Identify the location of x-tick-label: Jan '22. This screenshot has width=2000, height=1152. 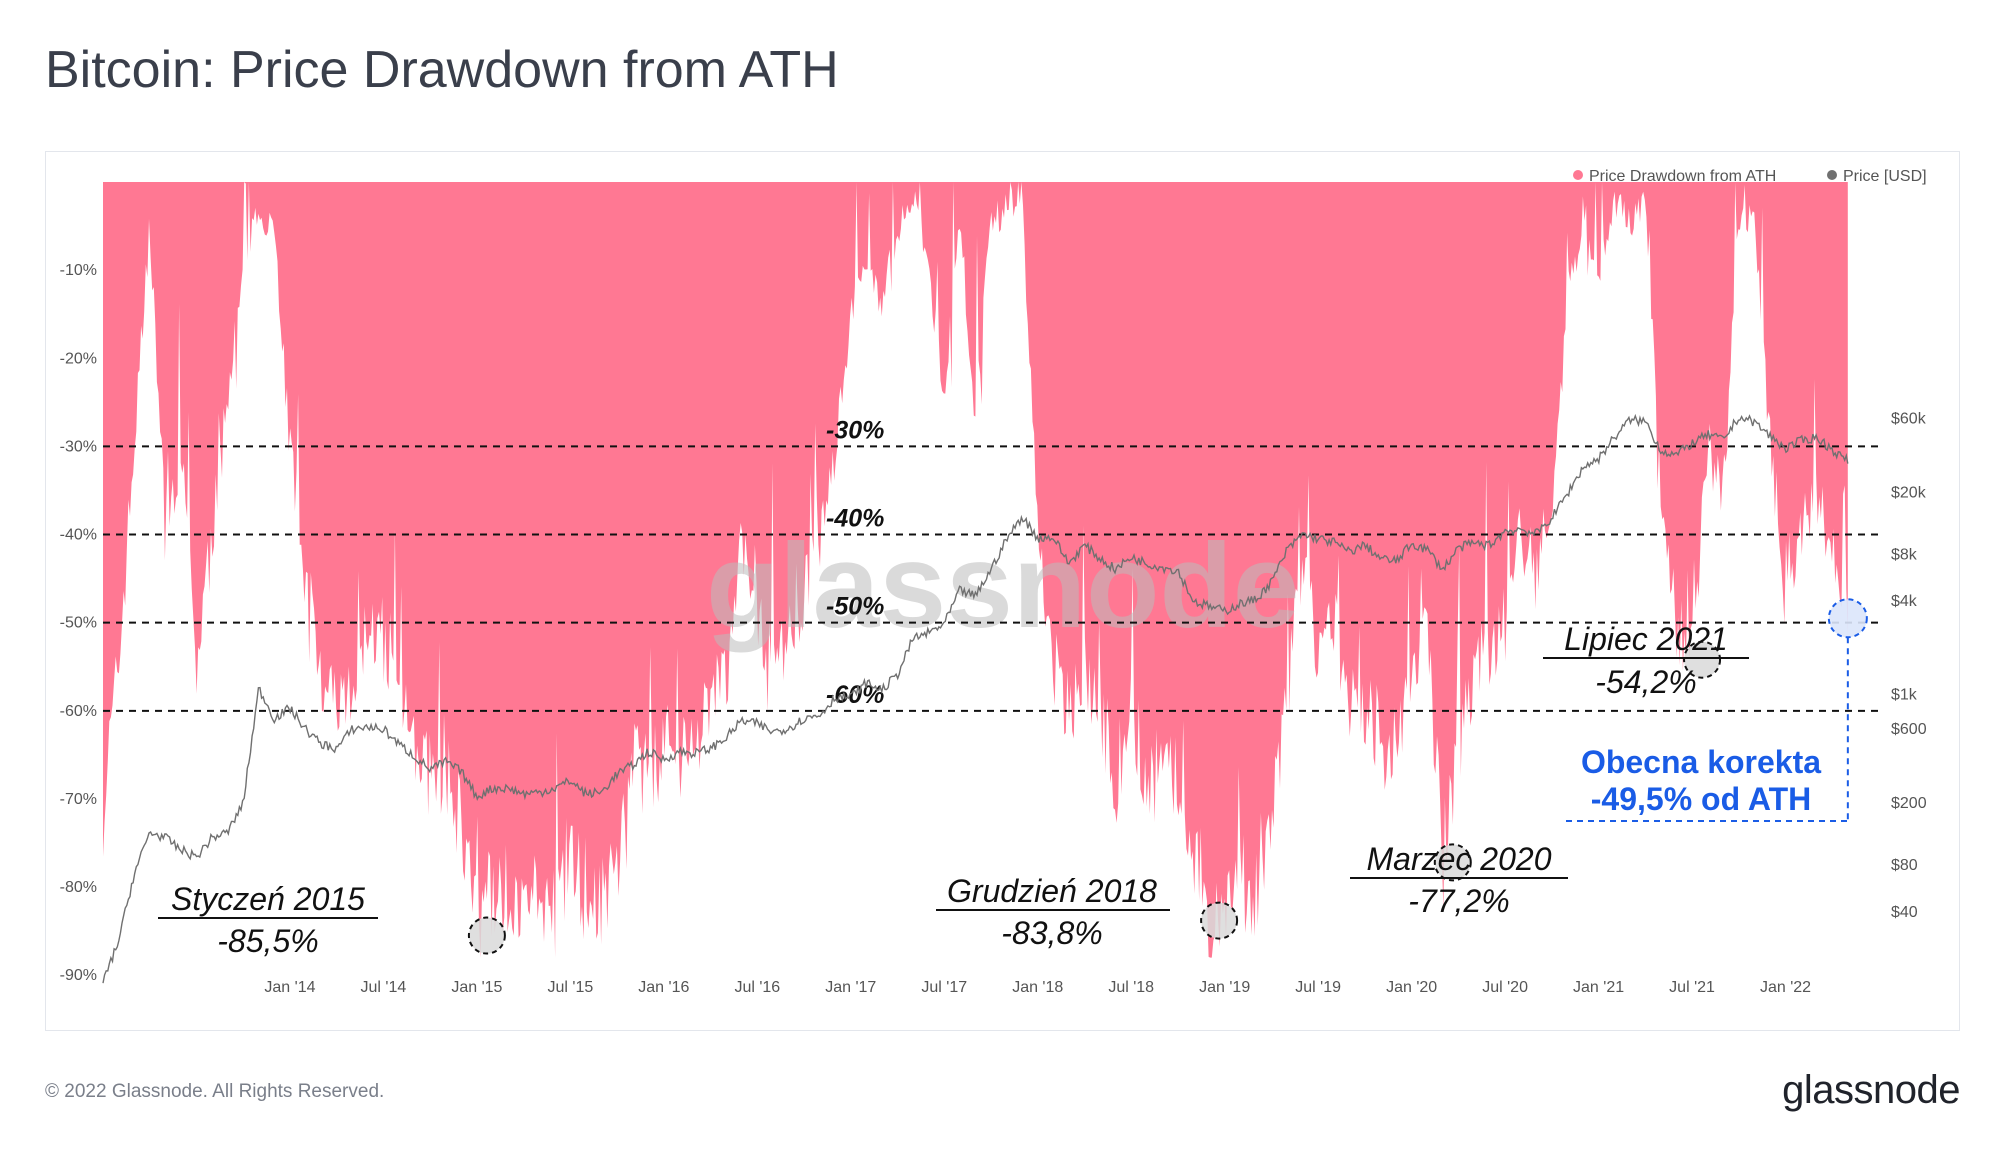
(1785, 987).